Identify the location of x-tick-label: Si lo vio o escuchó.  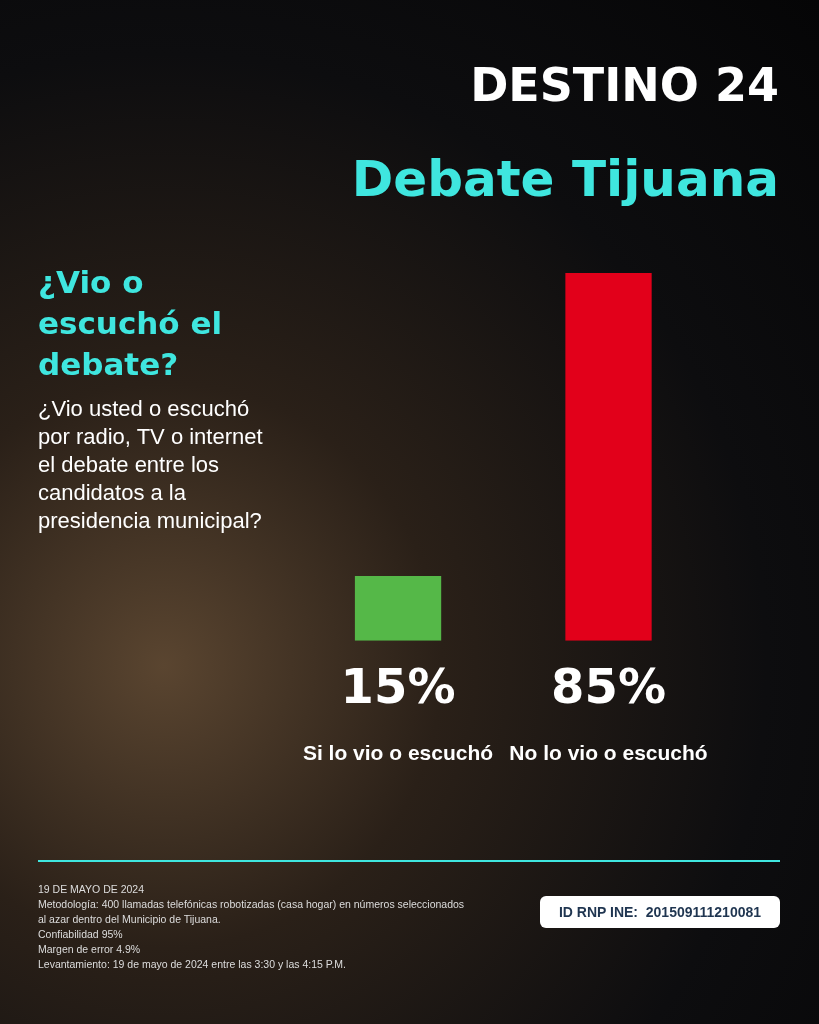
(398, 753).